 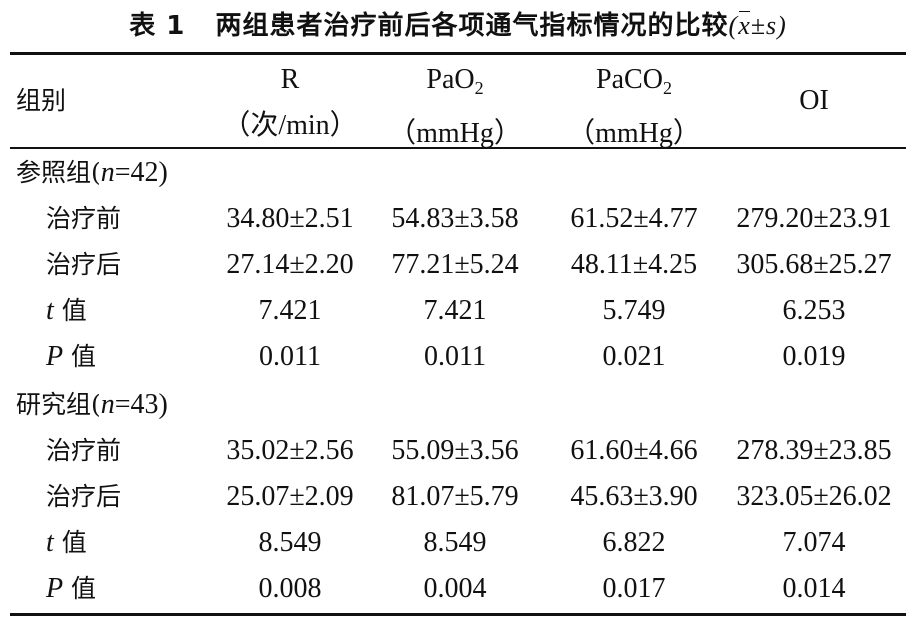 I want to click on table-cell: 5.749, so click(x=634, y=310).